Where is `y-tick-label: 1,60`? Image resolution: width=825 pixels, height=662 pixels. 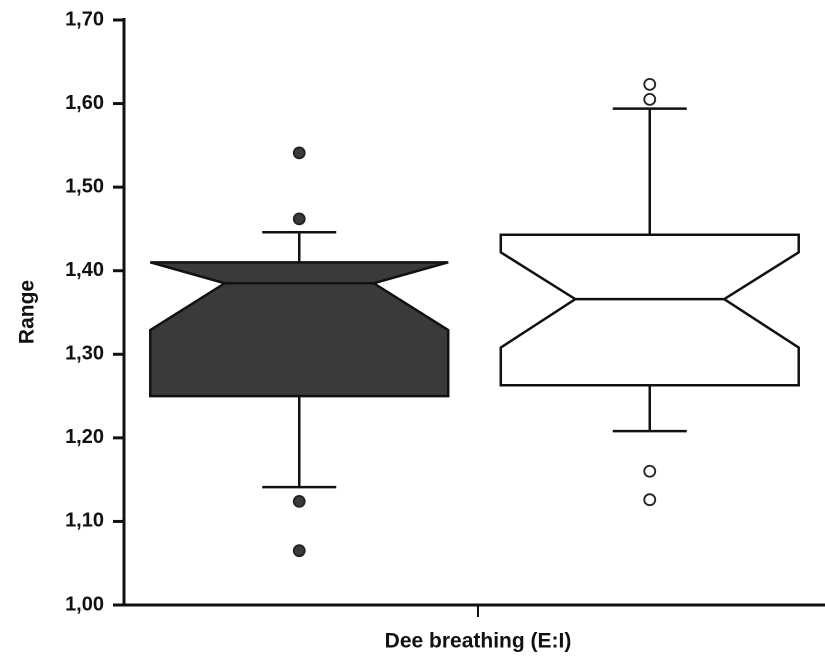 y-tick-label: 1,60 is located at coordinates (84, 103).